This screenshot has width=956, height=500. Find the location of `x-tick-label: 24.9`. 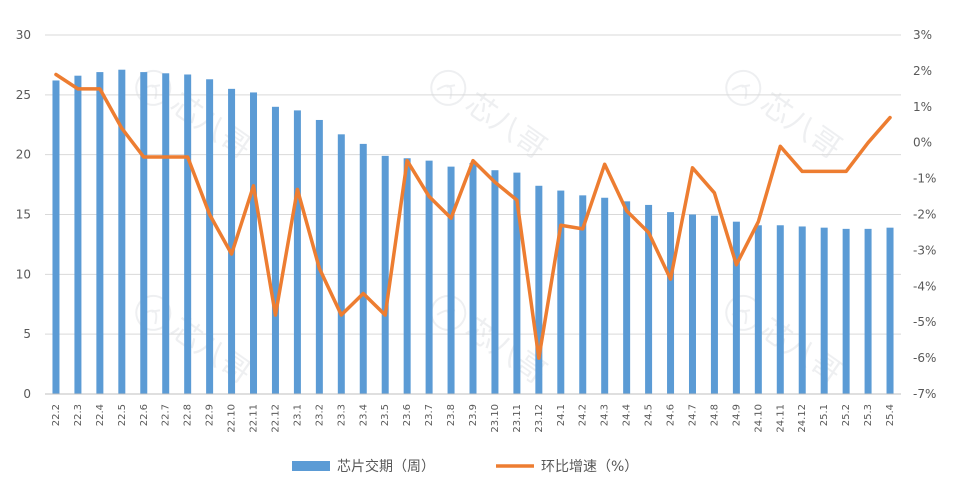

x-tick-label: 24.9 is located at coordinates (736, 415).